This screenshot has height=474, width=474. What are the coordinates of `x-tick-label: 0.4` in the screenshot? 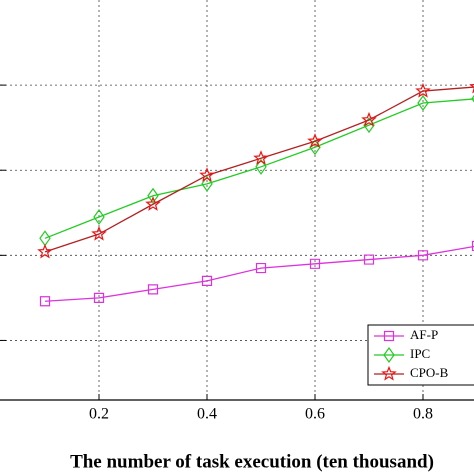 It's located at (207, 414).